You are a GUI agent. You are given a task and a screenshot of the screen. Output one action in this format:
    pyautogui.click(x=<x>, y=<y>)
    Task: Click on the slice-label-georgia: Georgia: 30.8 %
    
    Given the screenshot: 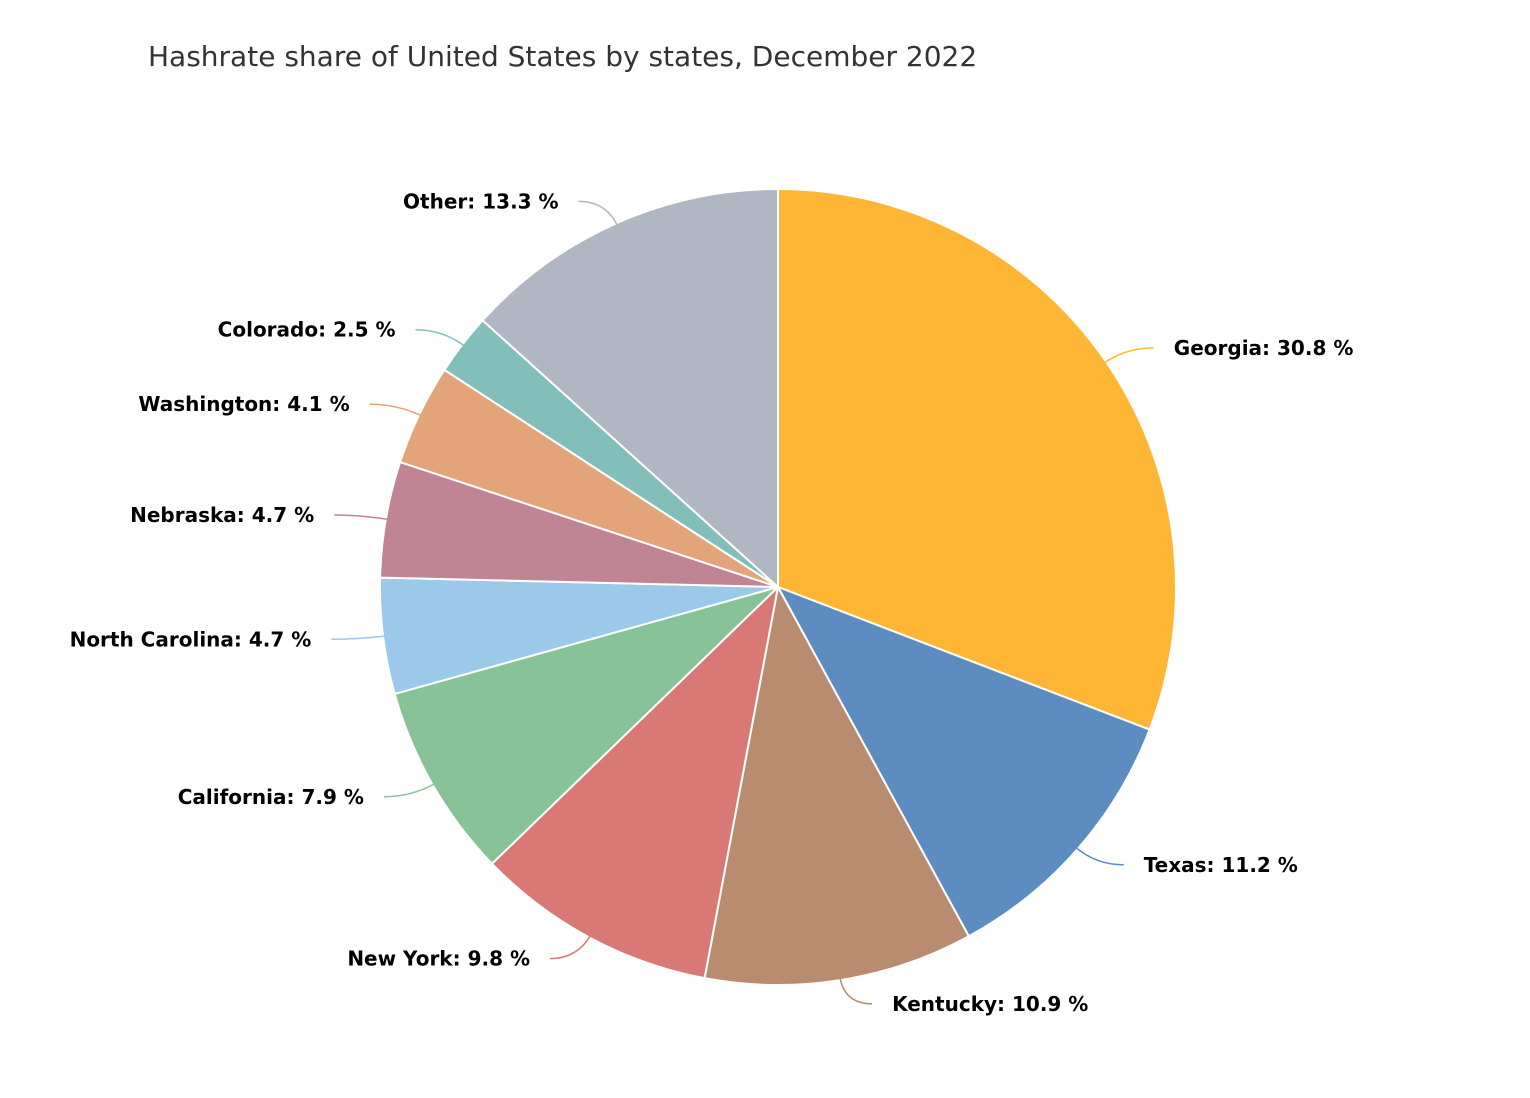 What is the action you would take?
    pyautogui.click(x=1264, y=348)
    